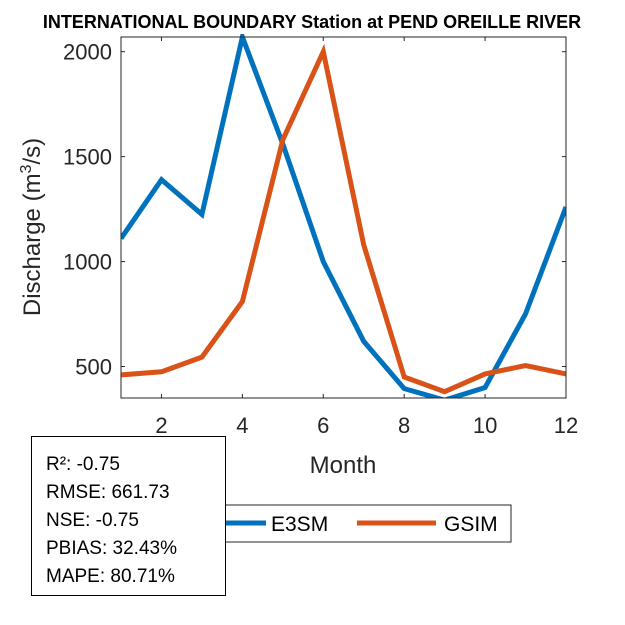  Describe the element at coordinates (343, 465) in the screenshot. I see `x-axis-label: Month` at that location.